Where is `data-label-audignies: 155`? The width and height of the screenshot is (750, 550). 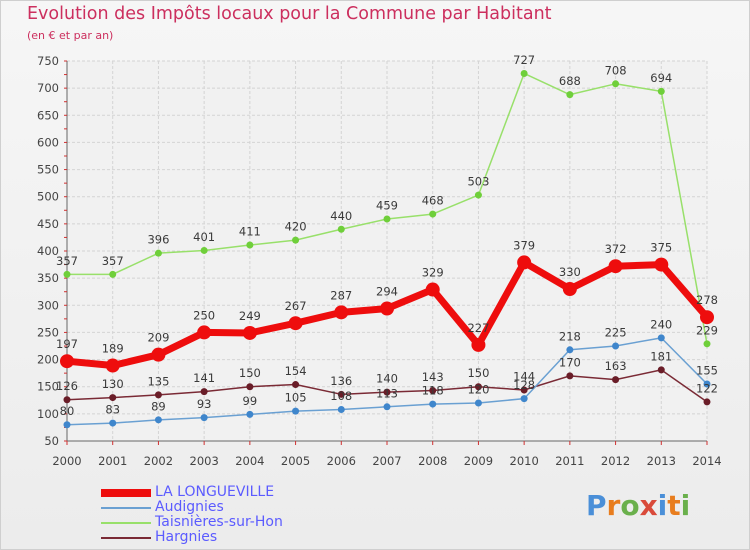 data-label-audignies: 155 is located at coordinates (707, 371).